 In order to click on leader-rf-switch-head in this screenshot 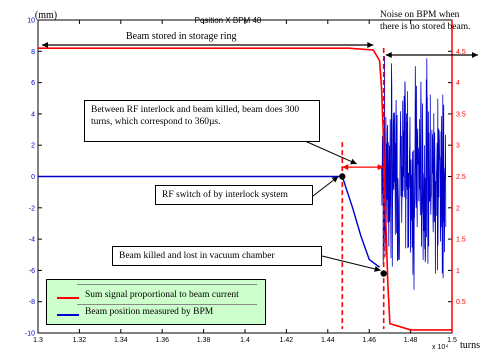, I will do `click(335, 179)`.